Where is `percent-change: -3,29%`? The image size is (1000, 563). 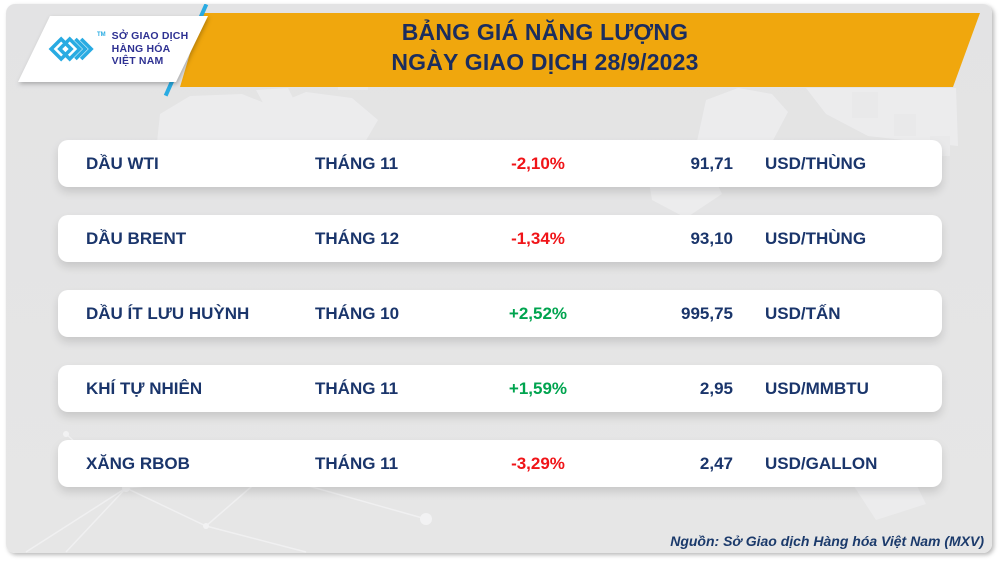 percent-change: -3,29% is located at coordinates (538, 463).